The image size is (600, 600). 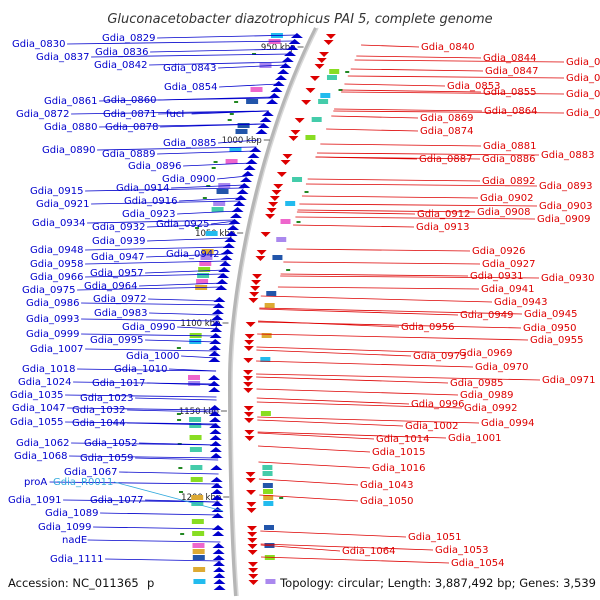 What do you see at coordinates (71, 513) in the screenshot?
I see `forward-gene-label: Gdia_1089` at bounding box center [71, 513].